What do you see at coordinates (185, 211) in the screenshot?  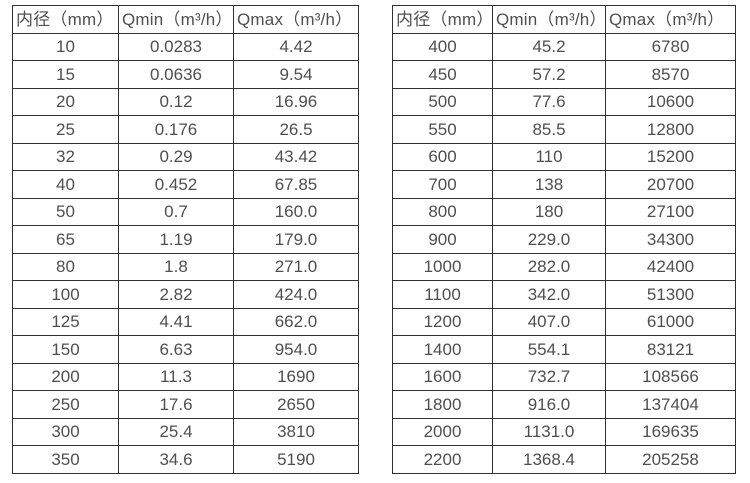 I see `table-row: 50 0.7 160.0` at bounding box center [185, 211].